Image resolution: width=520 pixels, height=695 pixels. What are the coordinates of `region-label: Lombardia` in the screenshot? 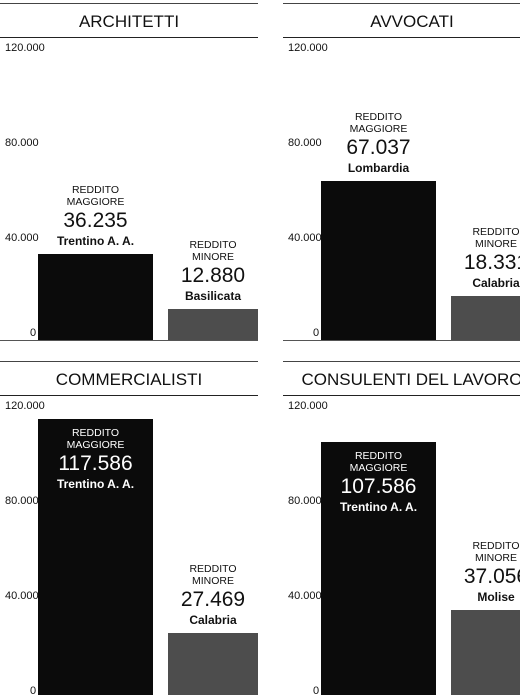 It's located at (378, 167).